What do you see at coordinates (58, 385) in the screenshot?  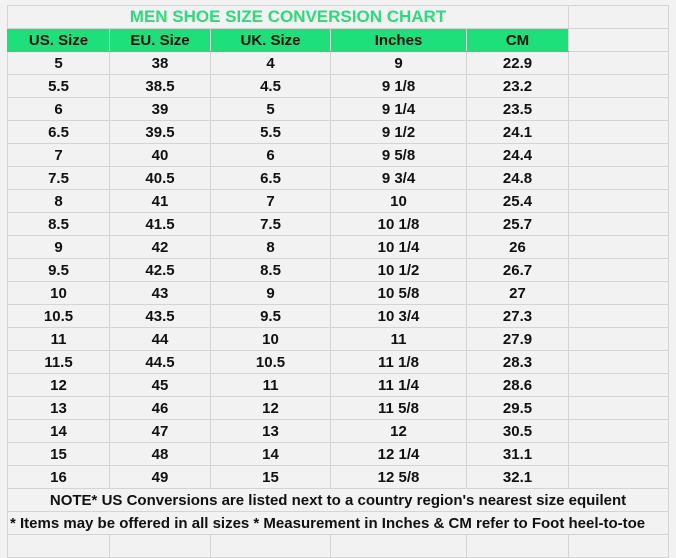 I see `cell-us-size: 12` at bounding box center [58, 385].